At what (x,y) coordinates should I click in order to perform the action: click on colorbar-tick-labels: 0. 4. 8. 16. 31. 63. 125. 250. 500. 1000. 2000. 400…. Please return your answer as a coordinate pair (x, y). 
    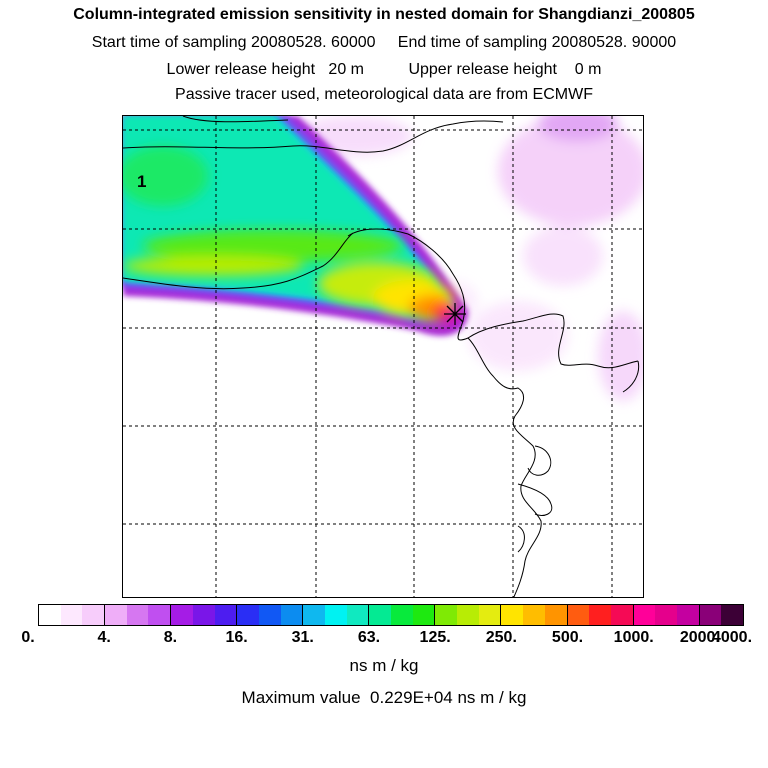
    Looking at the image, I should click on (384, 641).